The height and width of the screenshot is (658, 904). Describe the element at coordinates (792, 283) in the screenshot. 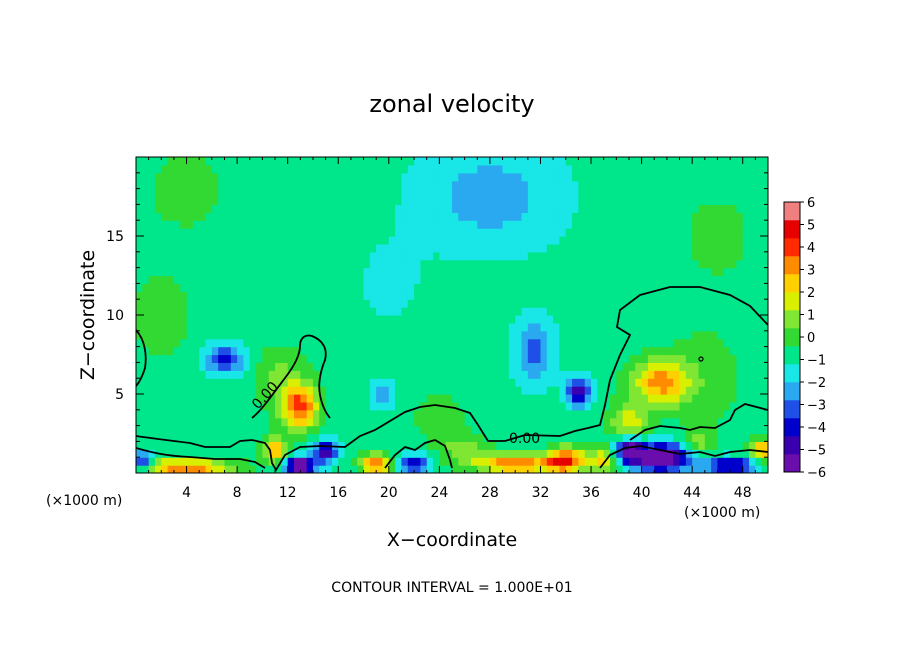

I see `colorbar-swatch` at that location.